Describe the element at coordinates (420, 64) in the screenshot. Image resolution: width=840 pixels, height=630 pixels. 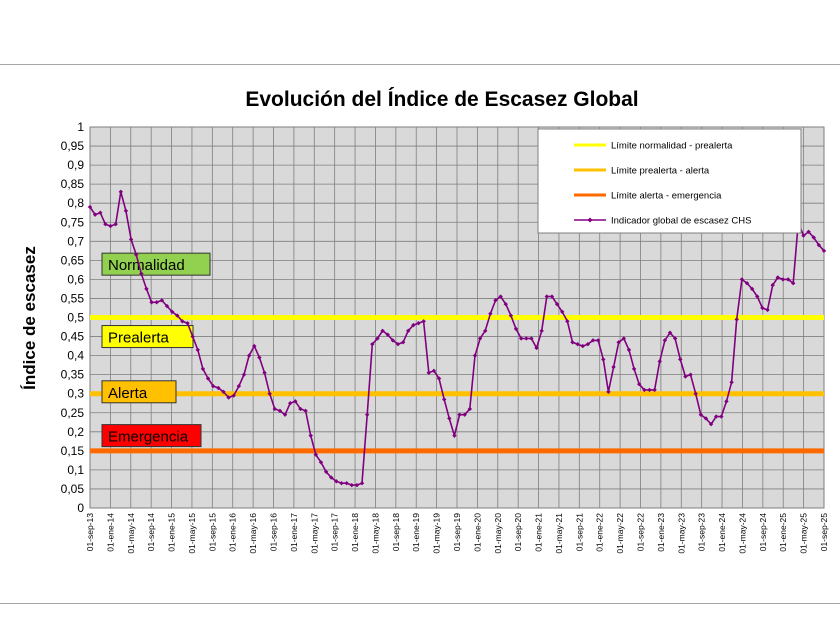
I see `top-divider` at that location.